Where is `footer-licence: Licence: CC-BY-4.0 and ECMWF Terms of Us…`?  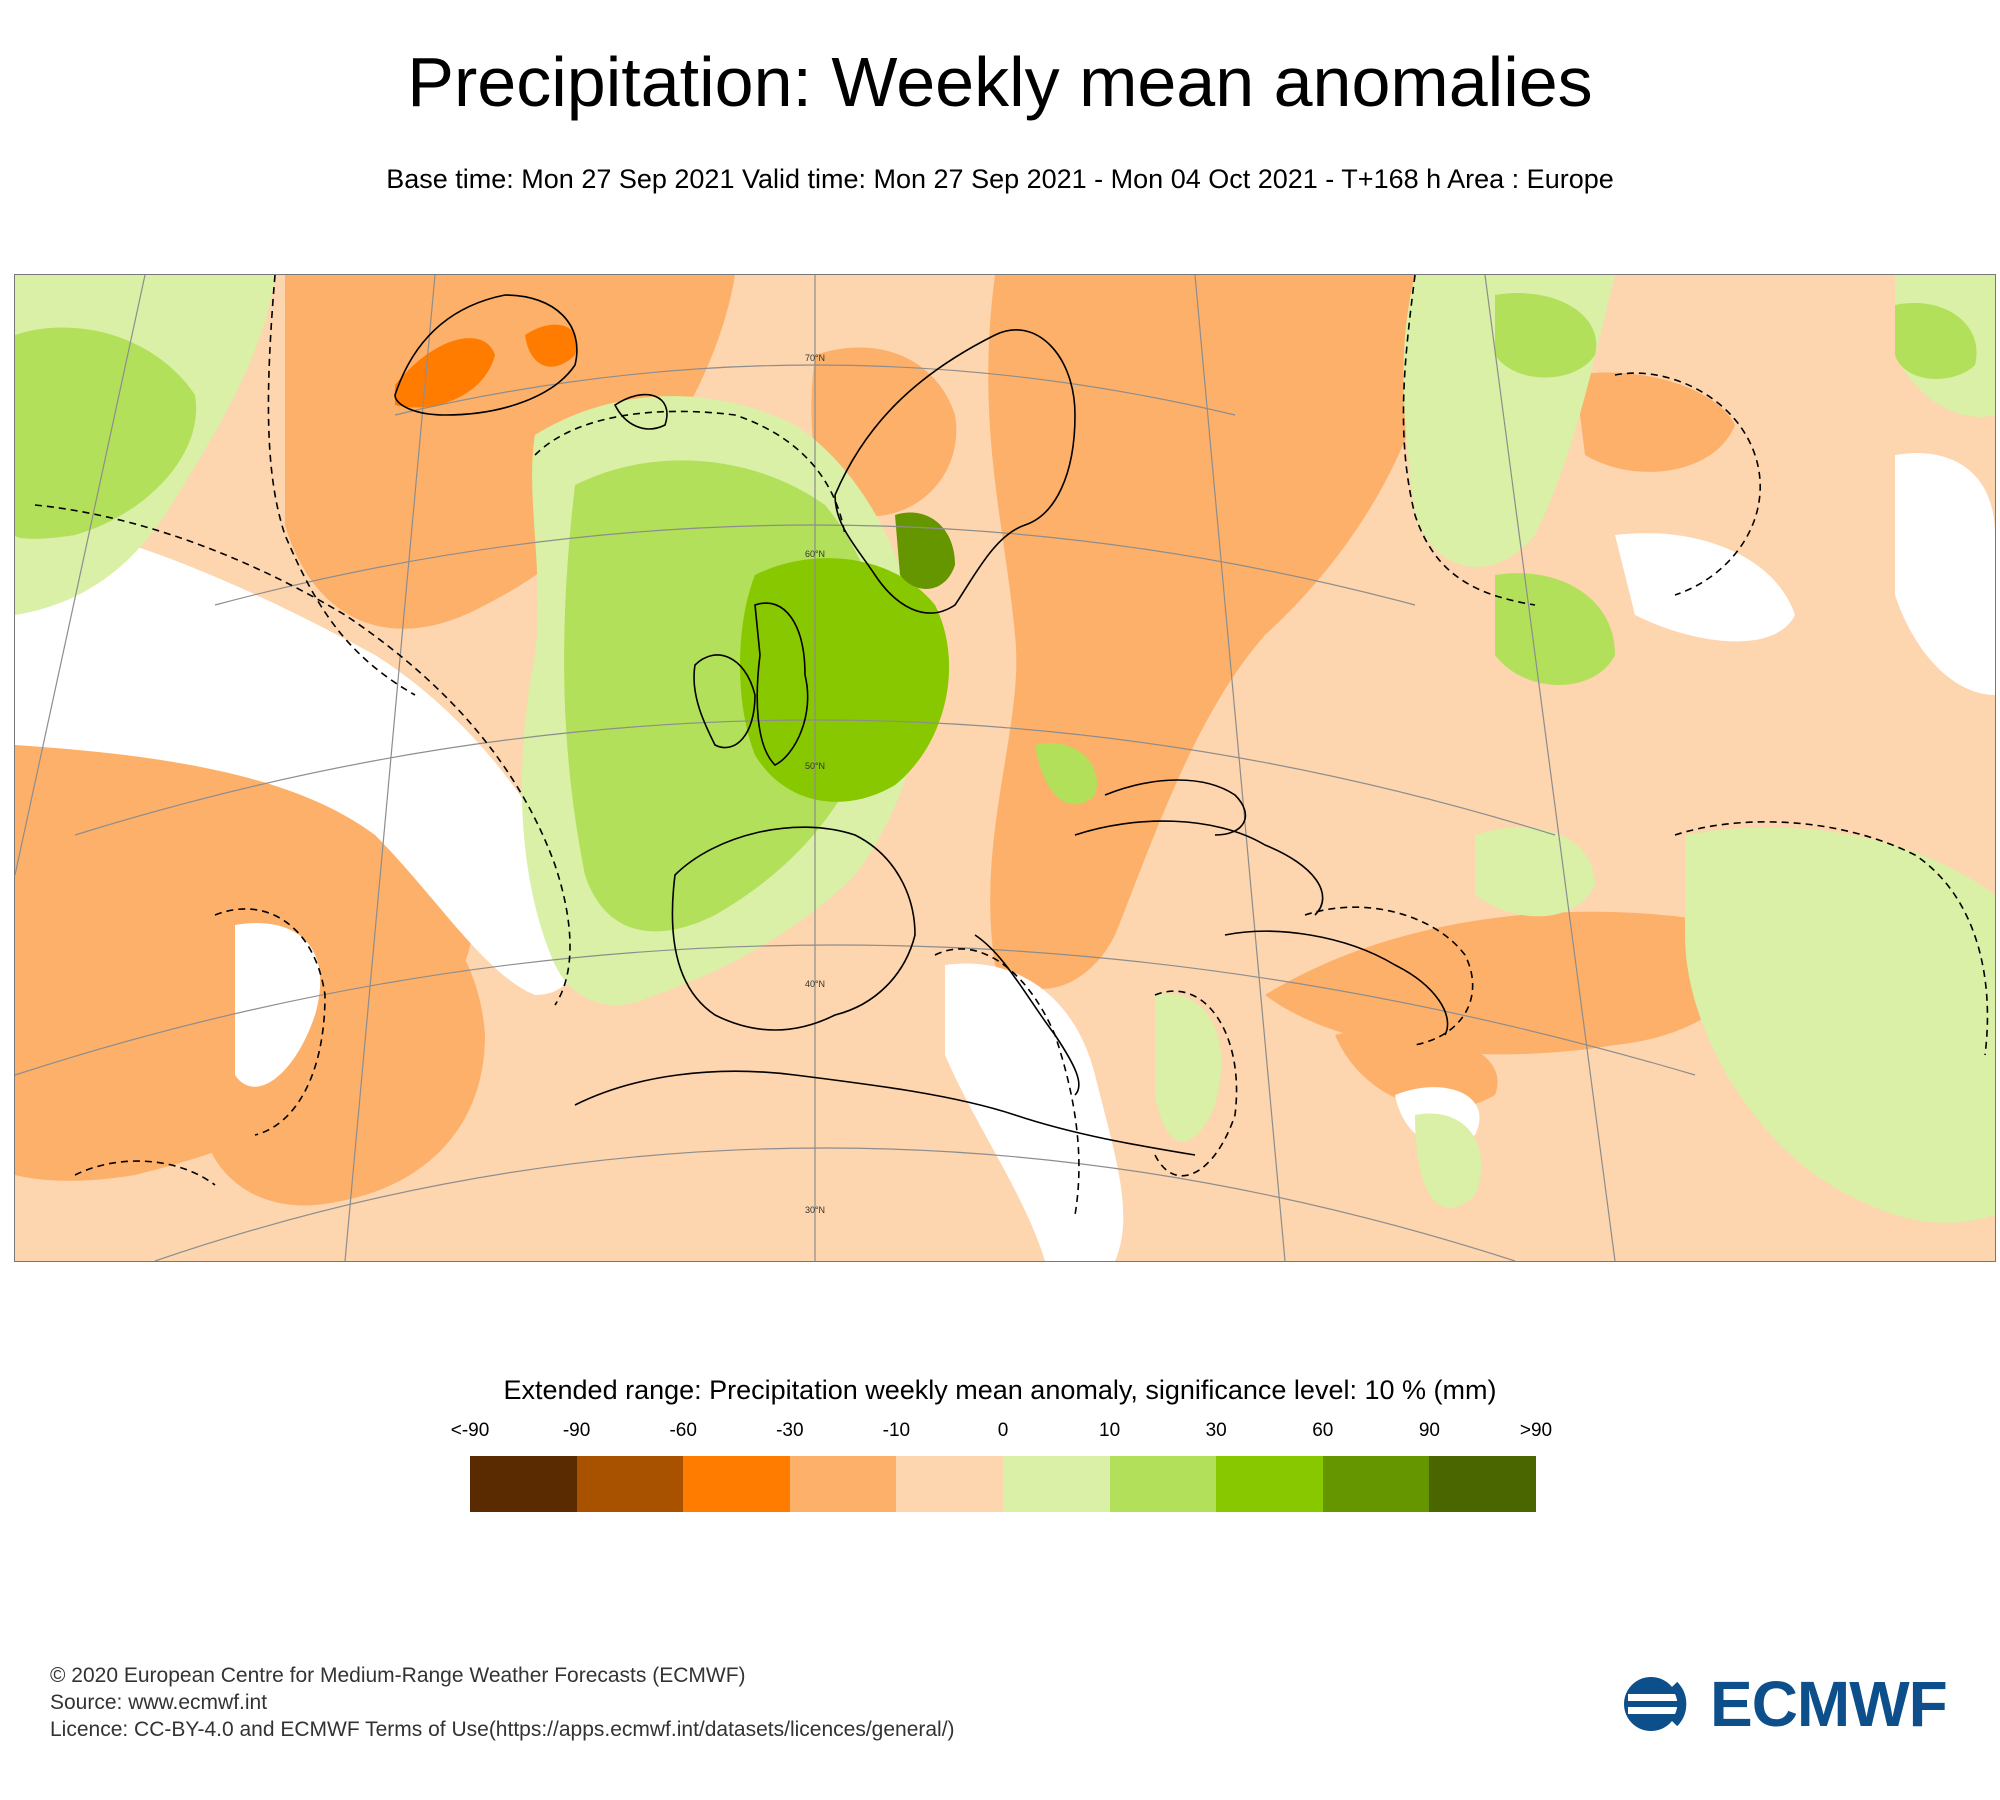
footer-licence: Licence: CC-BY-4.0 and ECMWF Terms of Us… is located at coordinates (502, 1729).